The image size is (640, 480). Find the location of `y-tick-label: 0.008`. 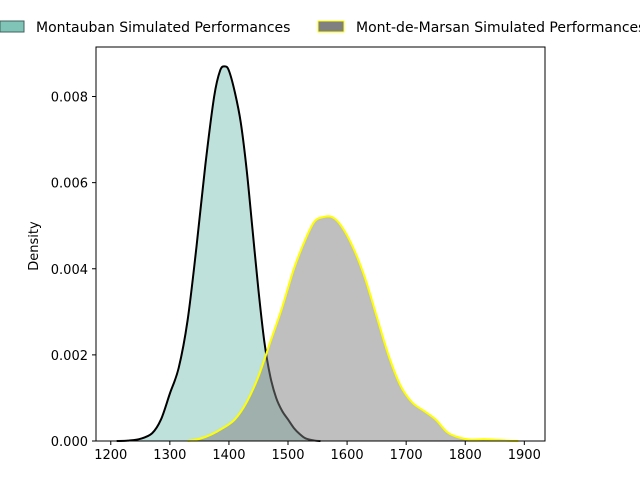

y-tick-label: 0.008 is located at coordinates (69, 98).